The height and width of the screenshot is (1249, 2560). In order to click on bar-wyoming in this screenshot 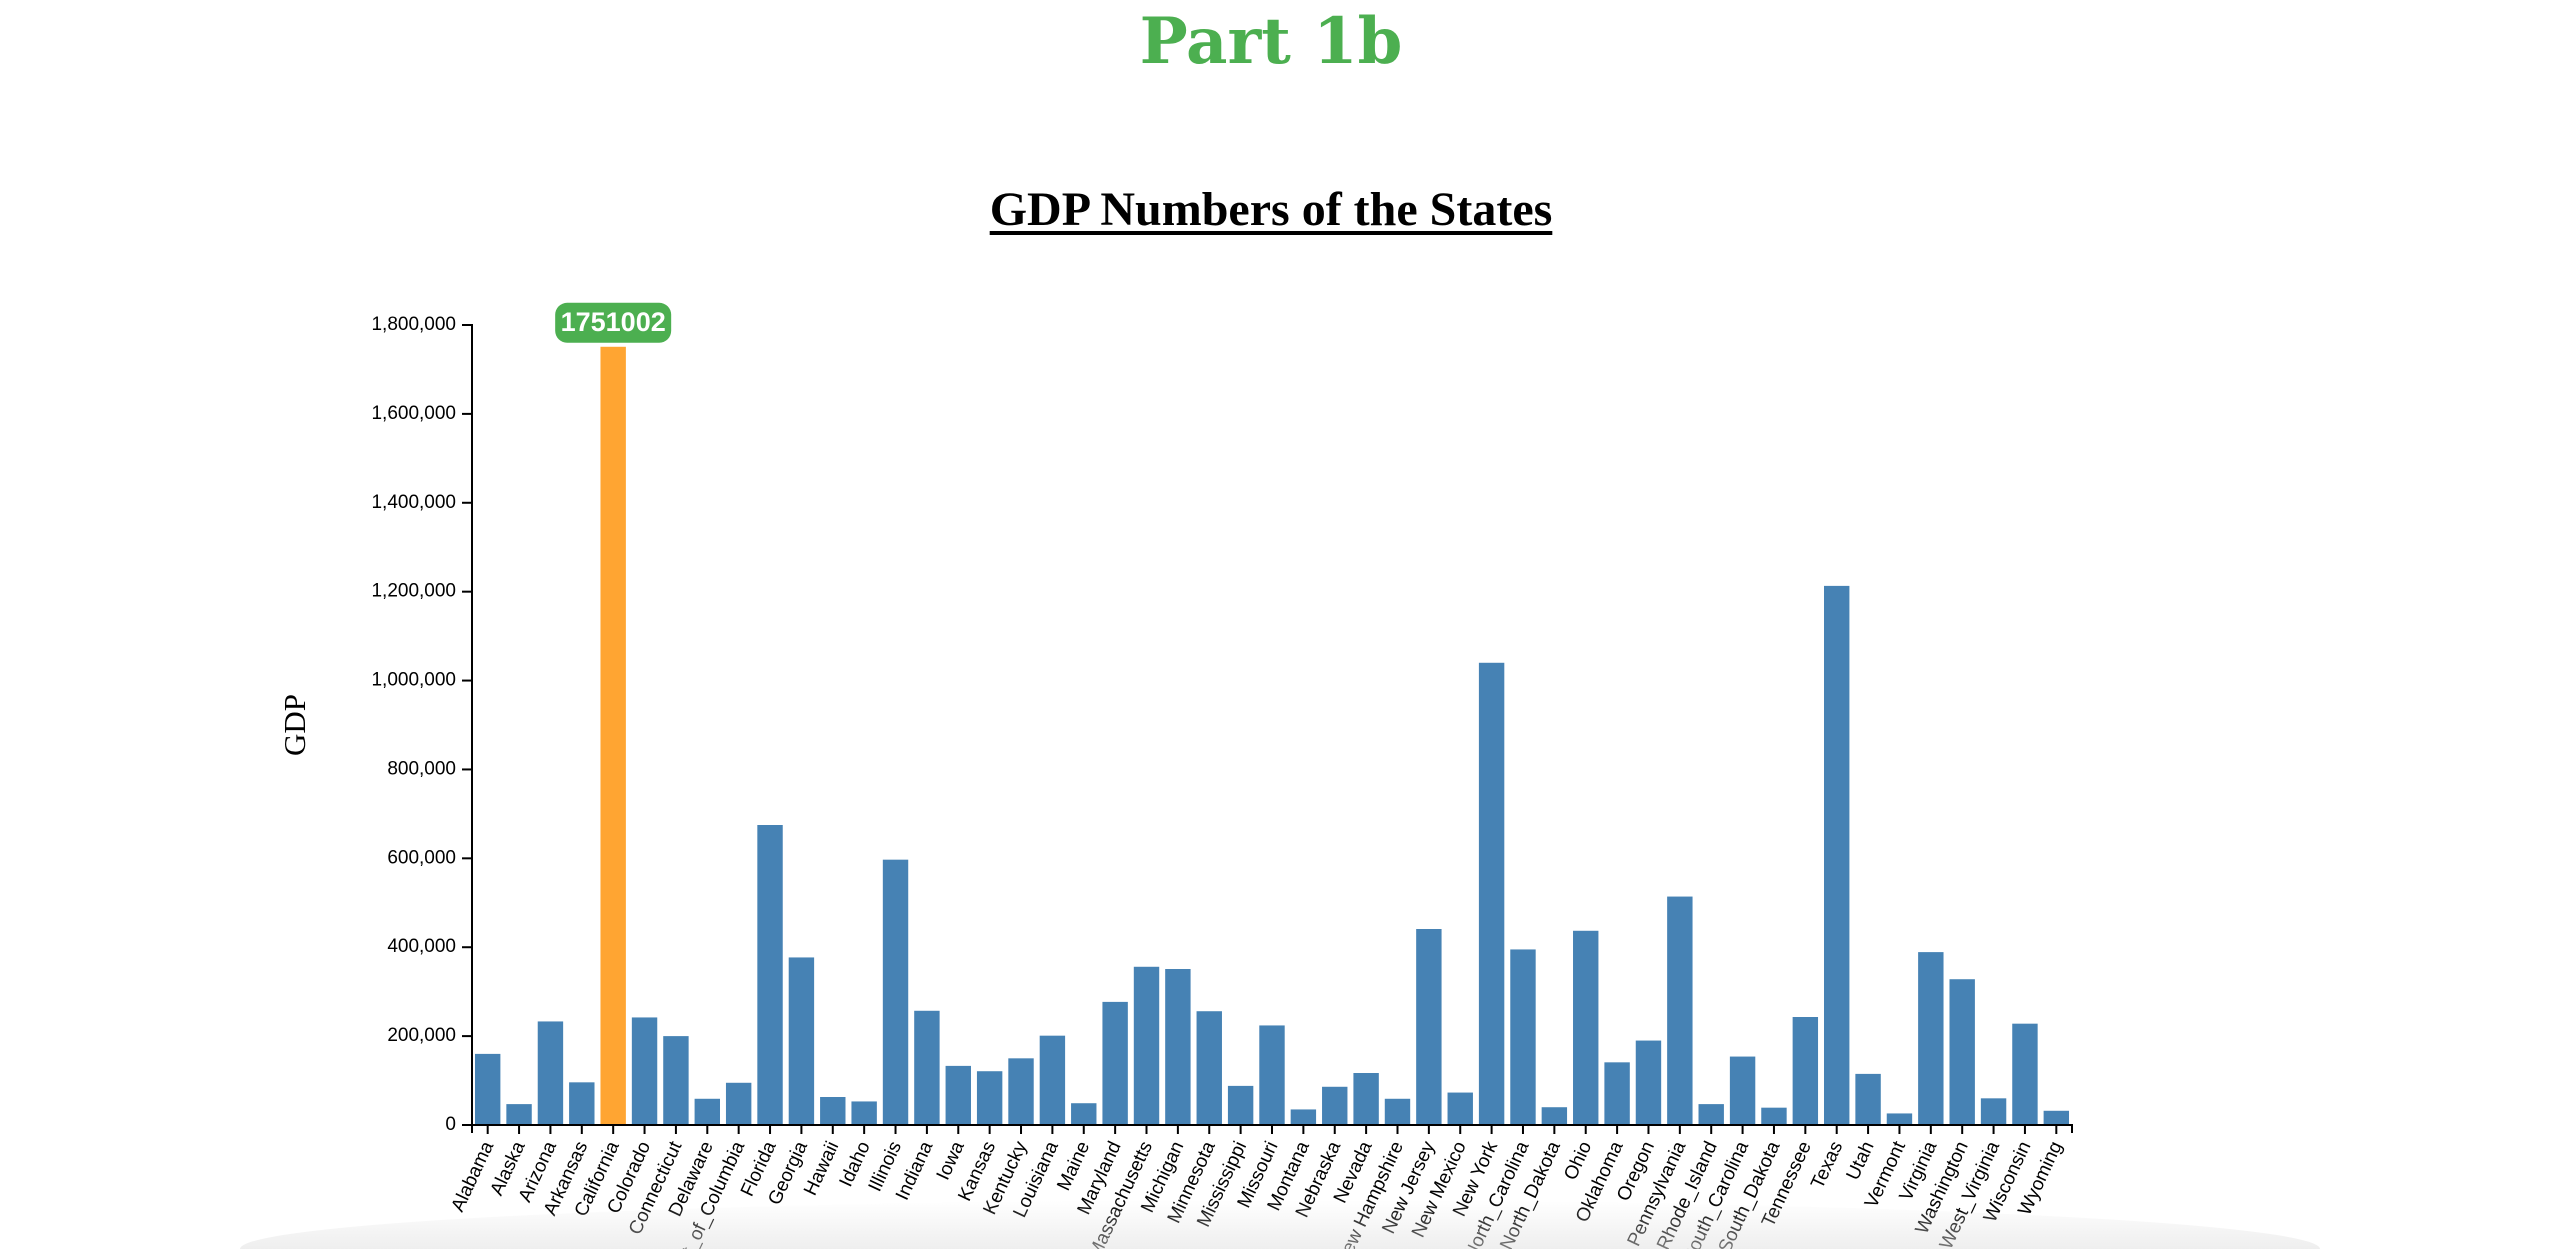, I will do `click(2056, 1117)`.